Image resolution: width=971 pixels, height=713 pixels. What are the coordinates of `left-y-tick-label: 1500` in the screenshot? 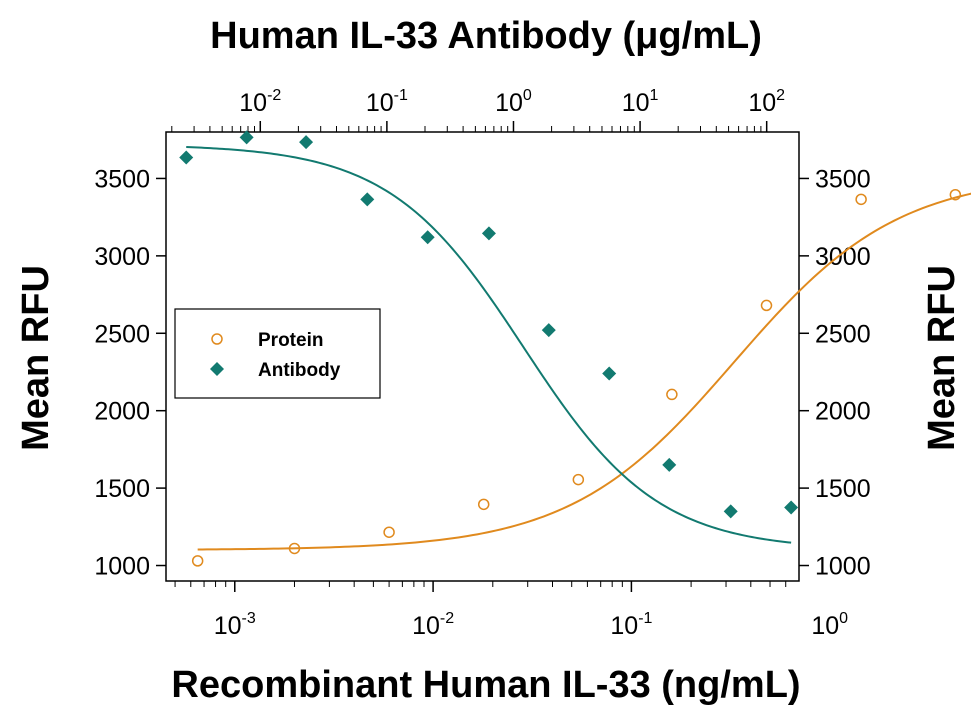 It's located at (122, 489).